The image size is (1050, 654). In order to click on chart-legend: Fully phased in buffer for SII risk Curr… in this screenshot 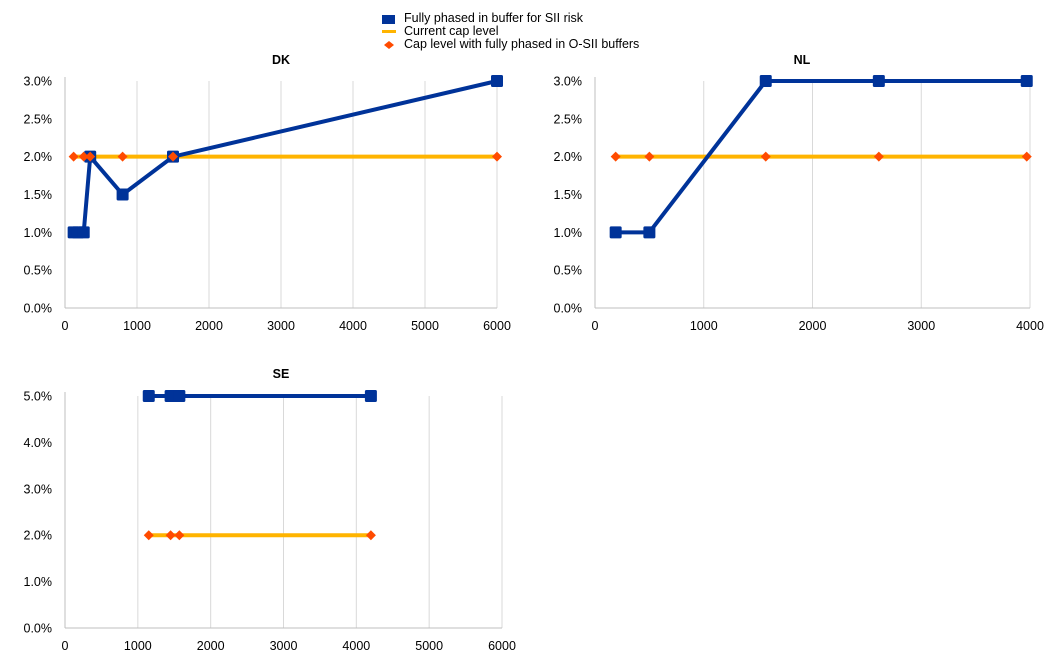, I will do `click(590, 33)`.